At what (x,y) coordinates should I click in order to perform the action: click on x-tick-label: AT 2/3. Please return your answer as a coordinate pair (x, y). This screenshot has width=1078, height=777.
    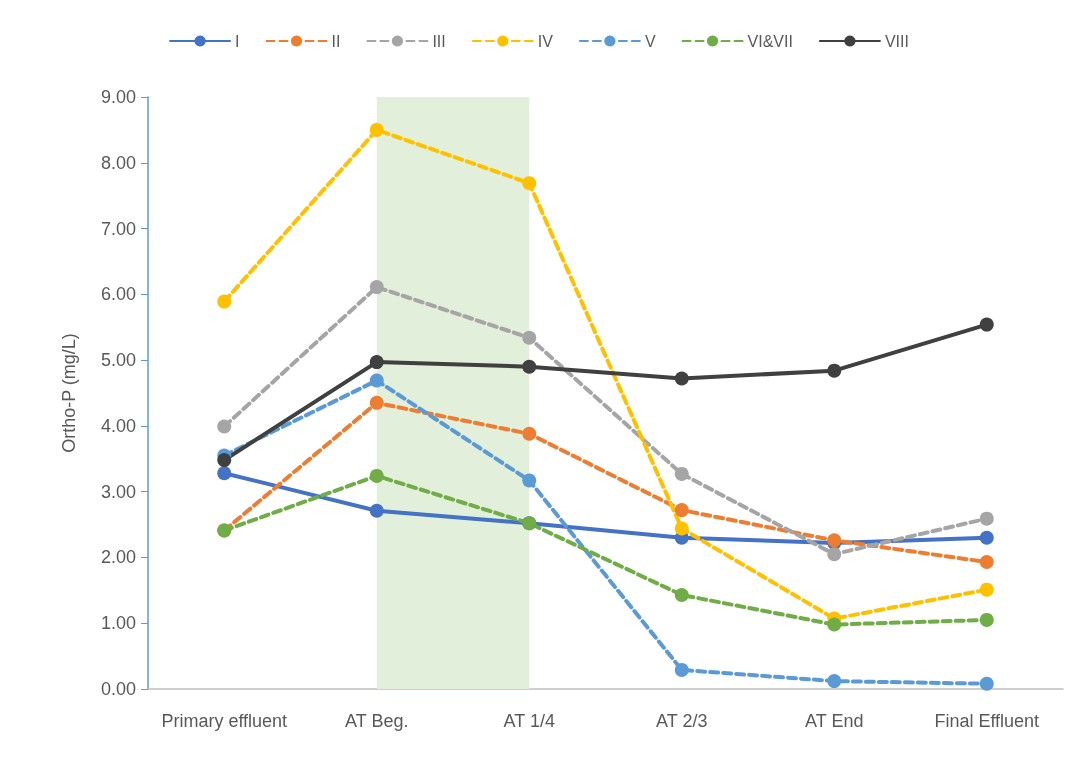
    Looking at the image, I should click on (682, 721).